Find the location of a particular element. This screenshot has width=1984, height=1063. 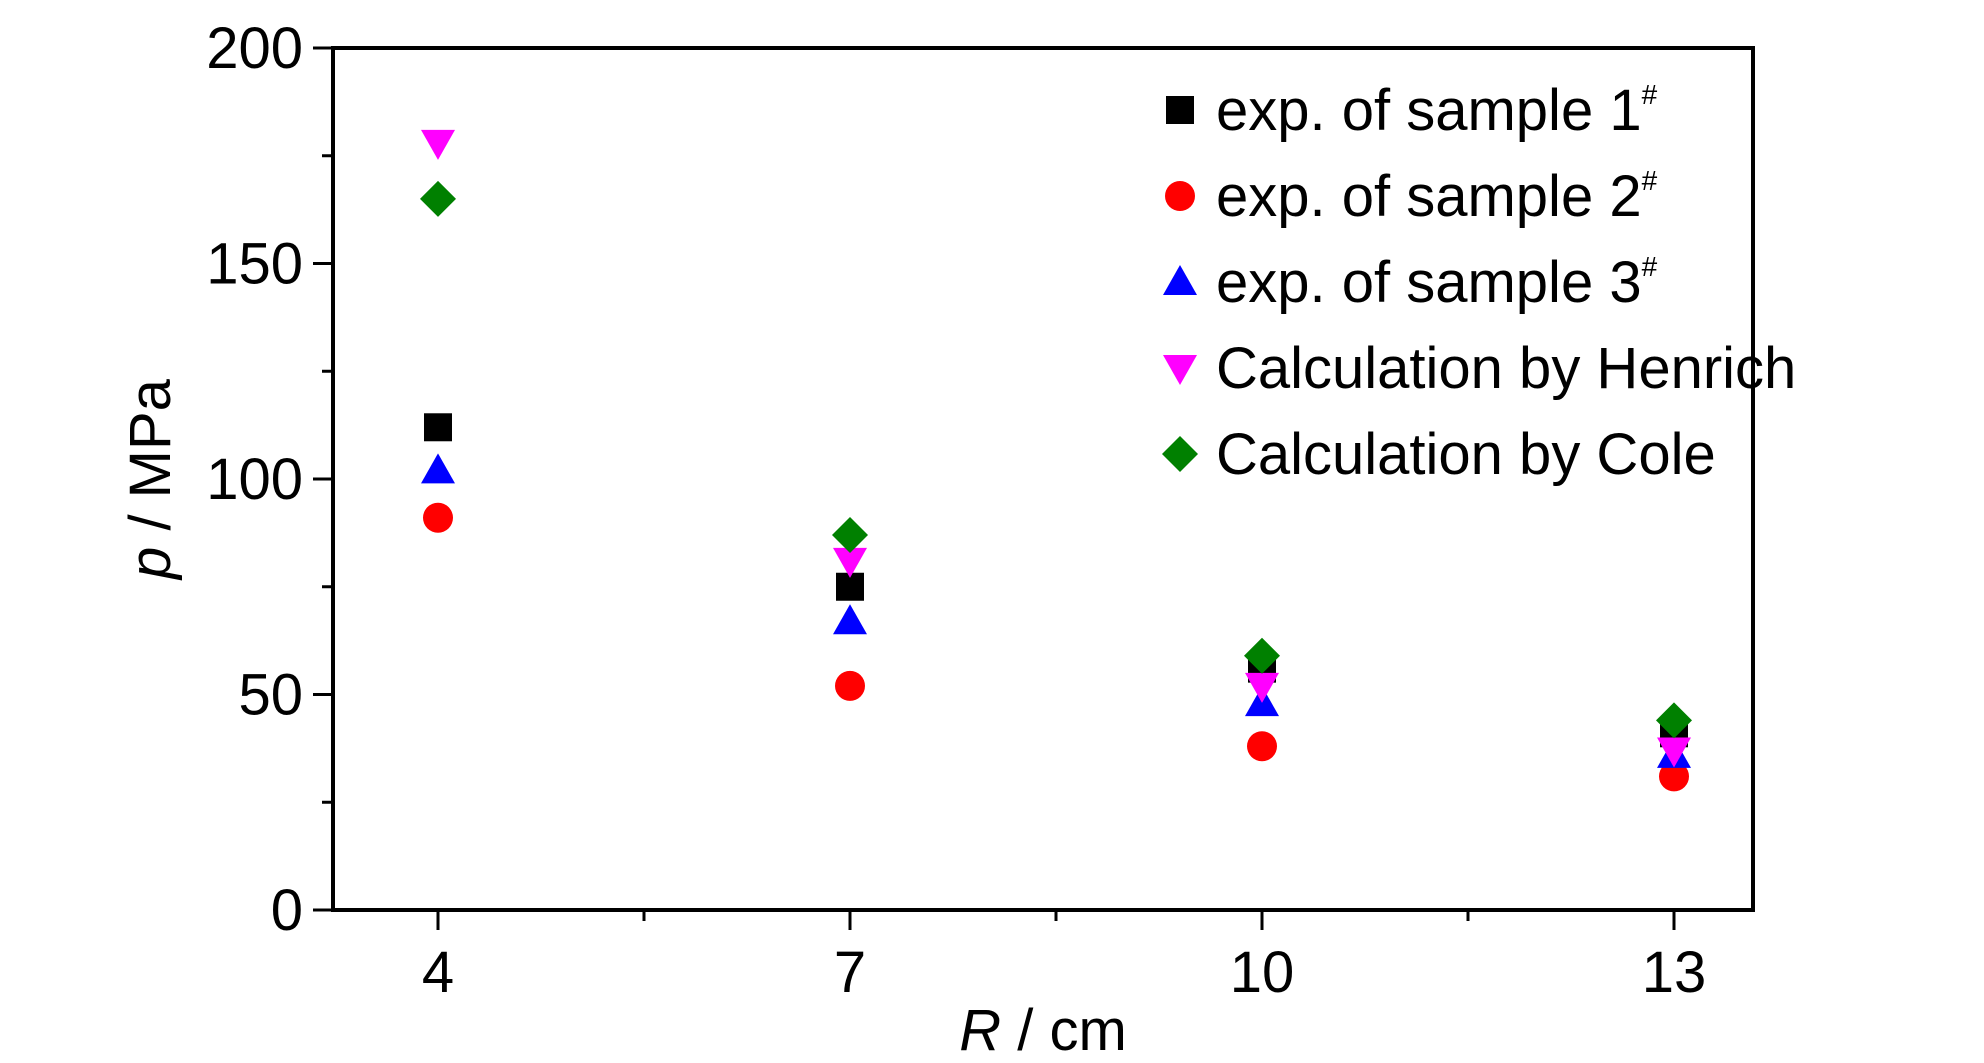

data-point-square is located at coordinates (438, 427).